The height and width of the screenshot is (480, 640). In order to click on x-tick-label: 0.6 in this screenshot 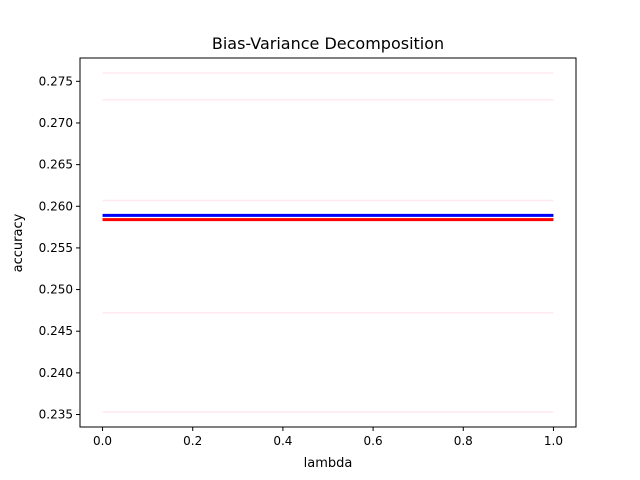, I will do `click(373, 441)`.